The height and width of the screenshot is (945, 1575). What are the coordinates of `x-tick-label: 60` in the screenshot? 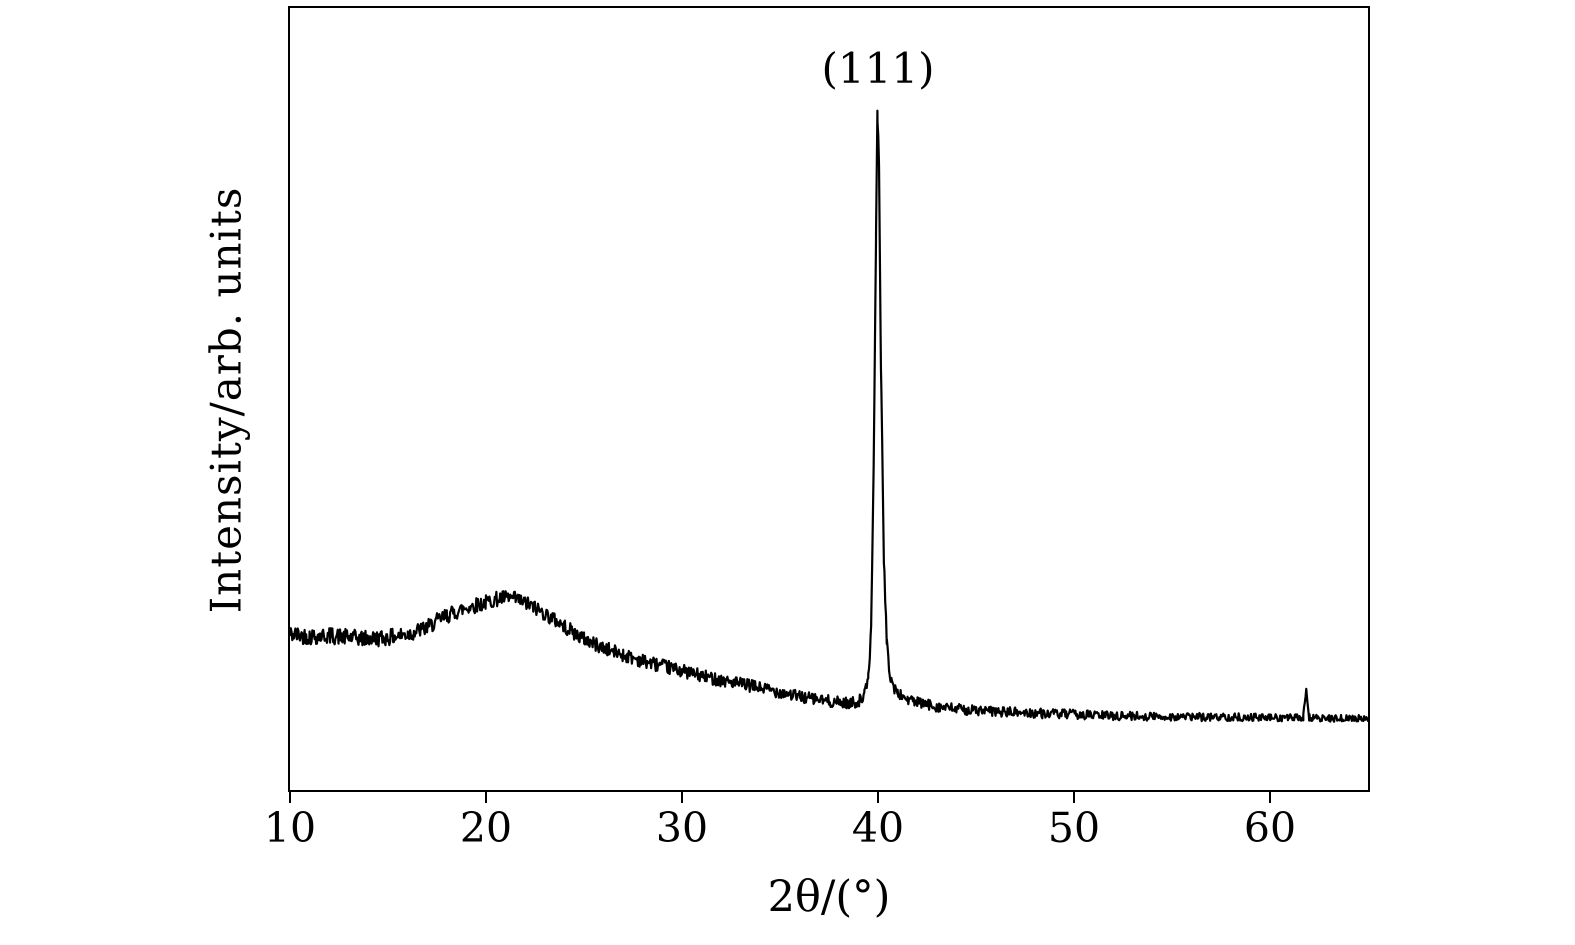 It's located at (1270, 828).